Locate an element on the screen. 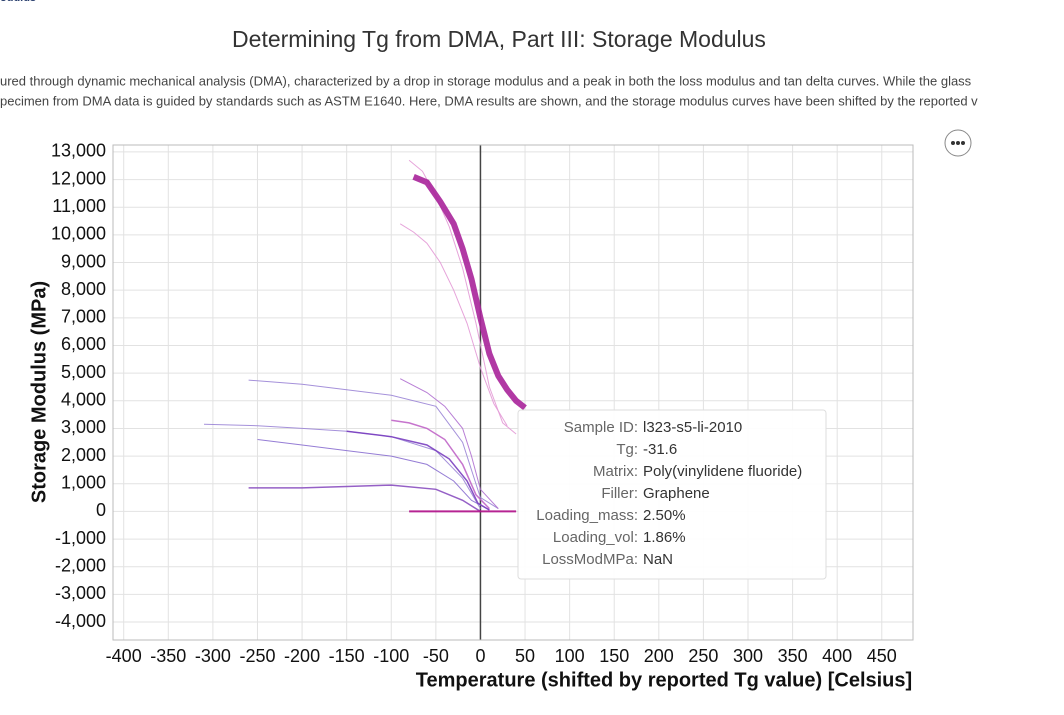 This screenshot has width=1064, height=715. x-tick-label: 250 is located at coordinates (703, 656).